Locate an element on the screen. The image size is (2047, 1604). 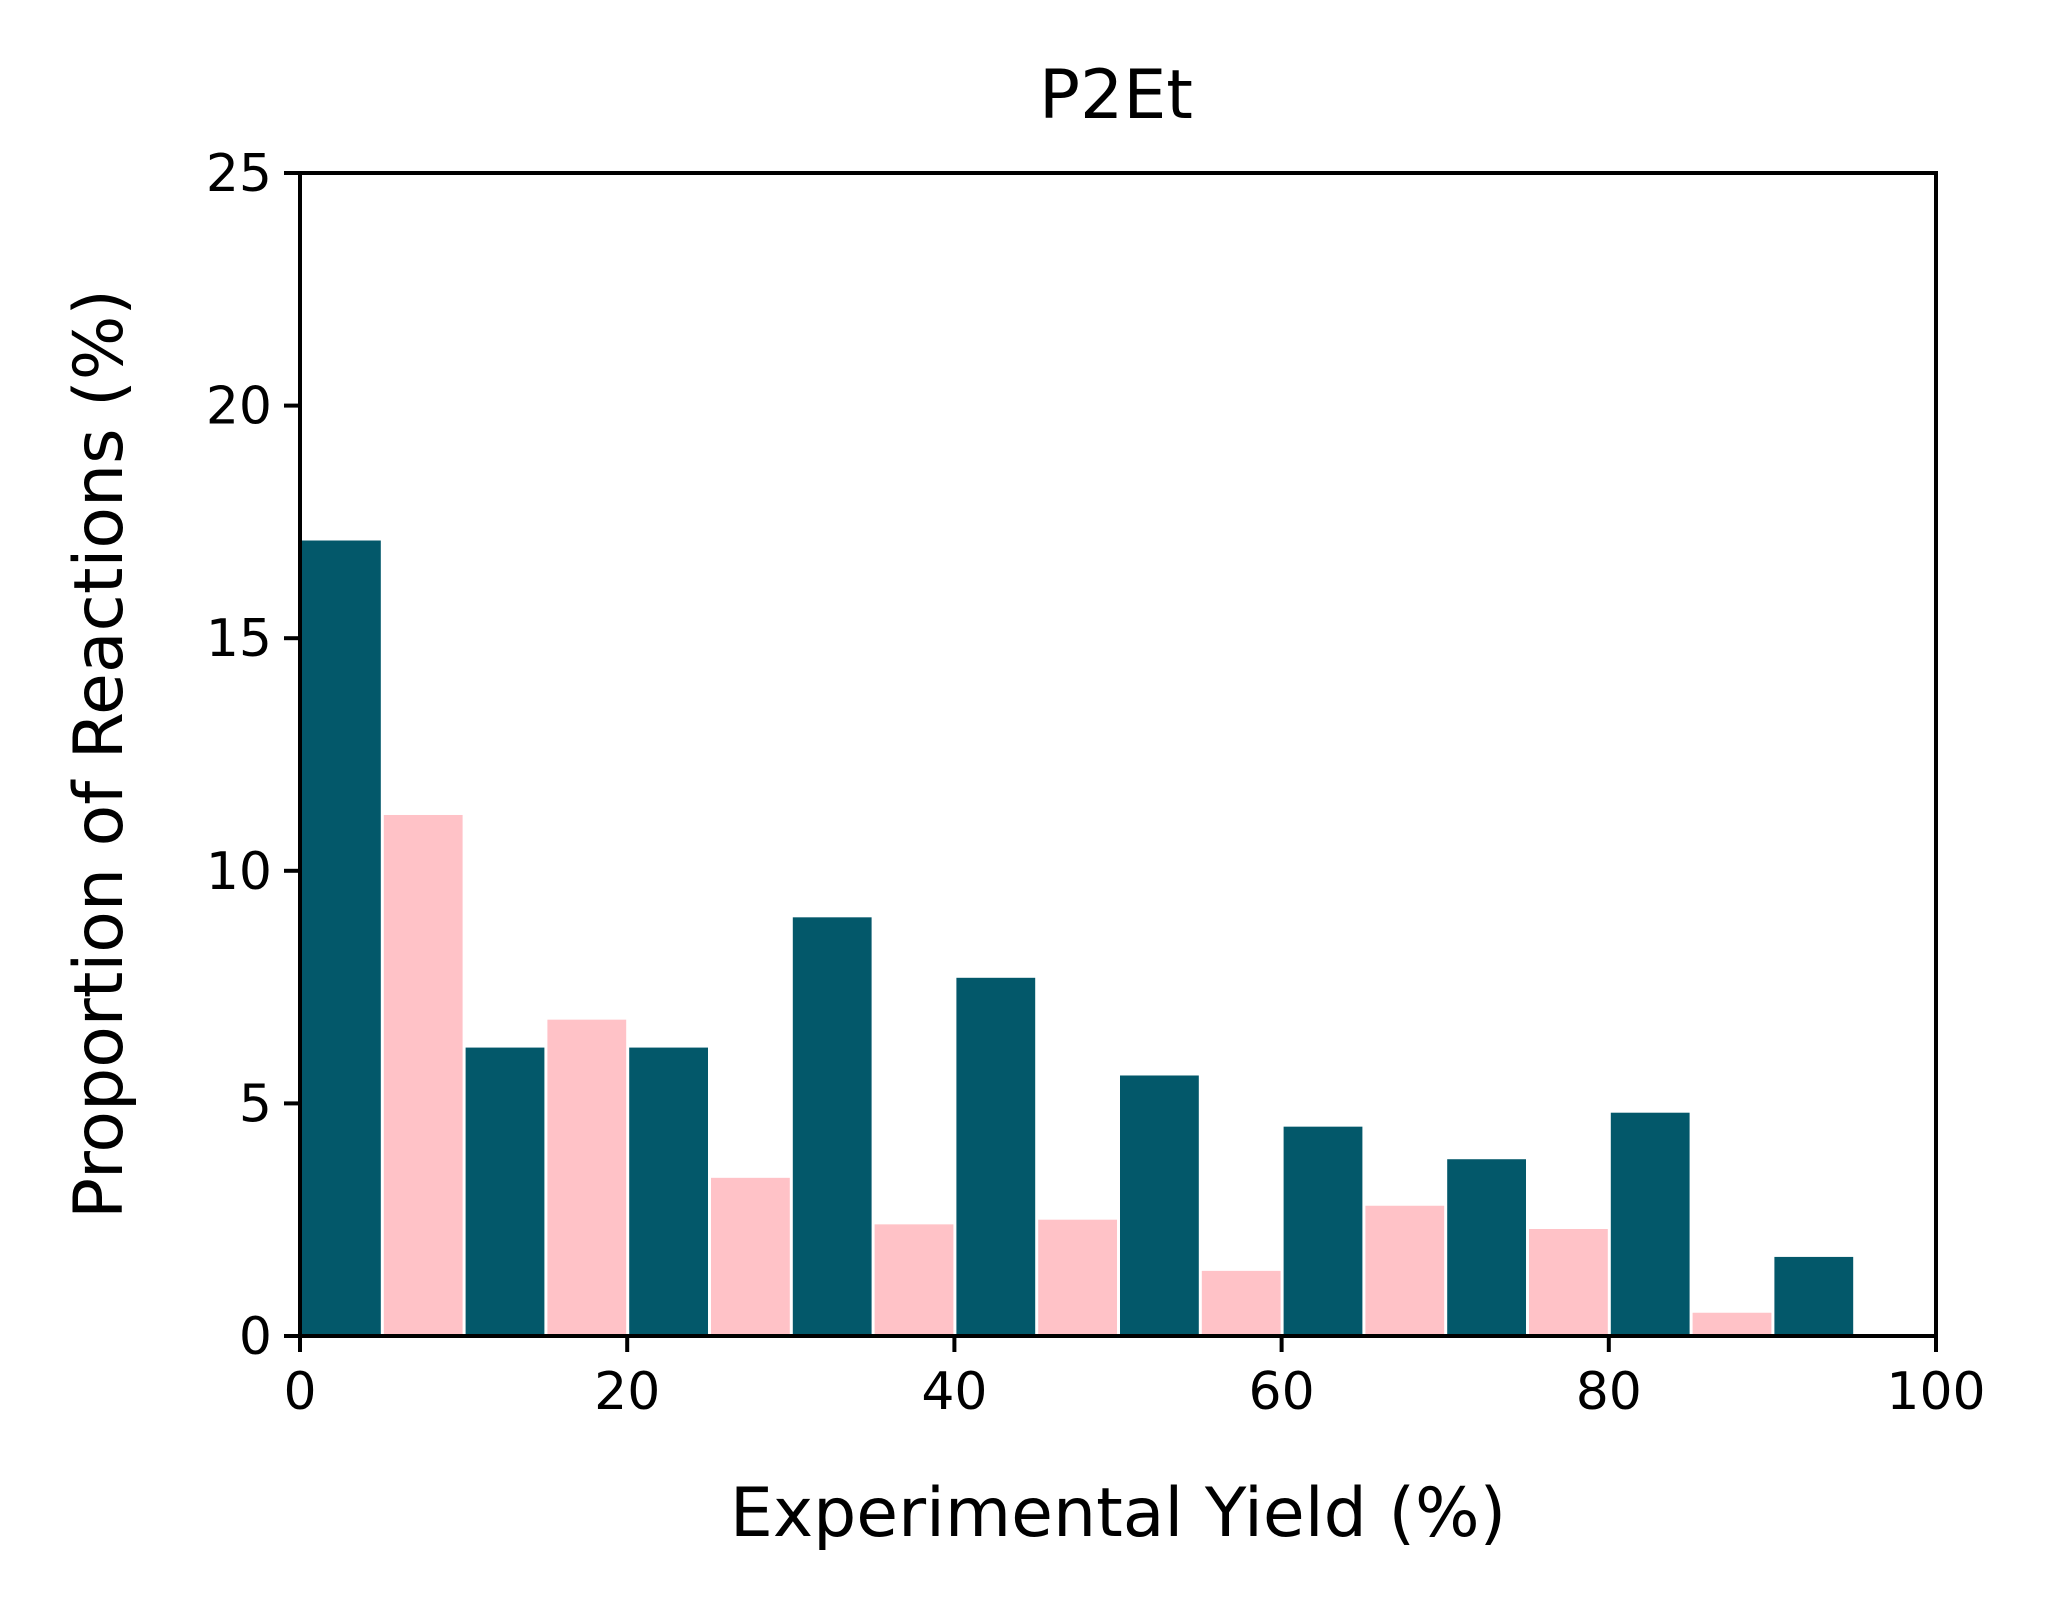
y-axis-label: Proportion of Reactions (%) is located at coordinates (99, 754).